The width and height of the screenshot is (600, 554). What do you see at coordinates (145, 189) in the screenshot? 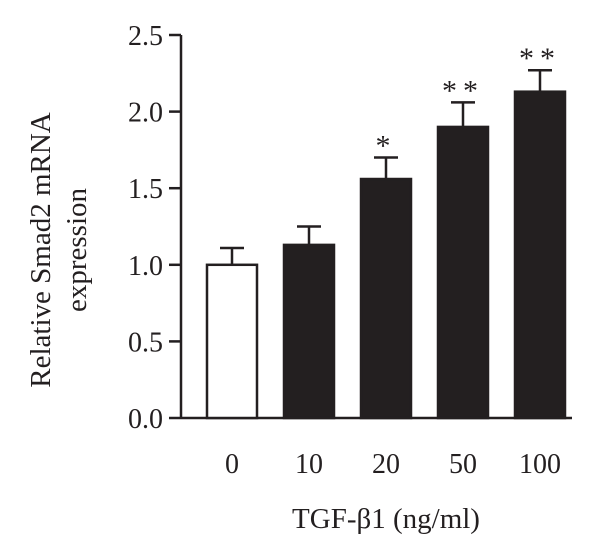
I see `y-tick-label: 1.5` at bounding box center [145, 189].